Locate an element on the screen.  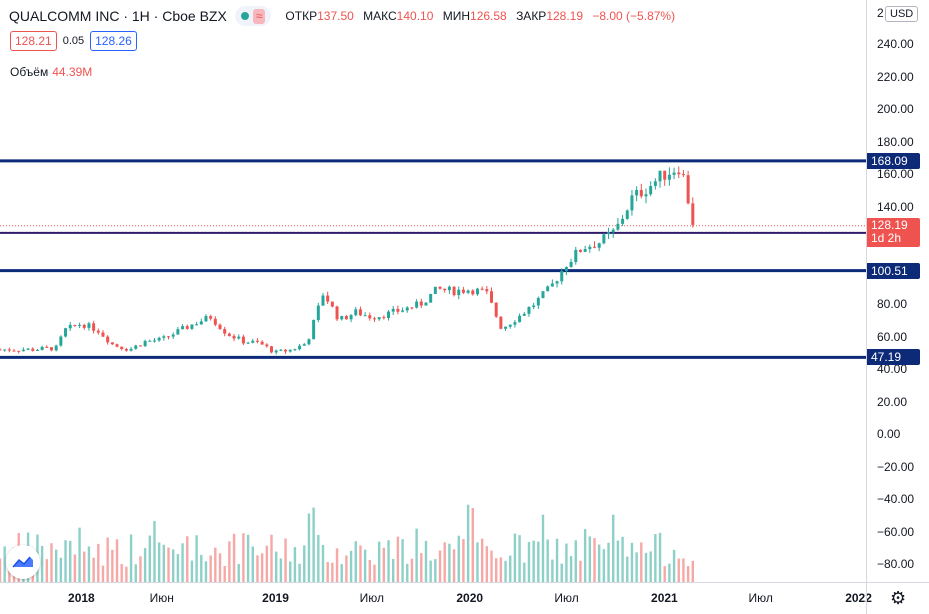
time-tick: 2022 is located at coordinates (858, 598).